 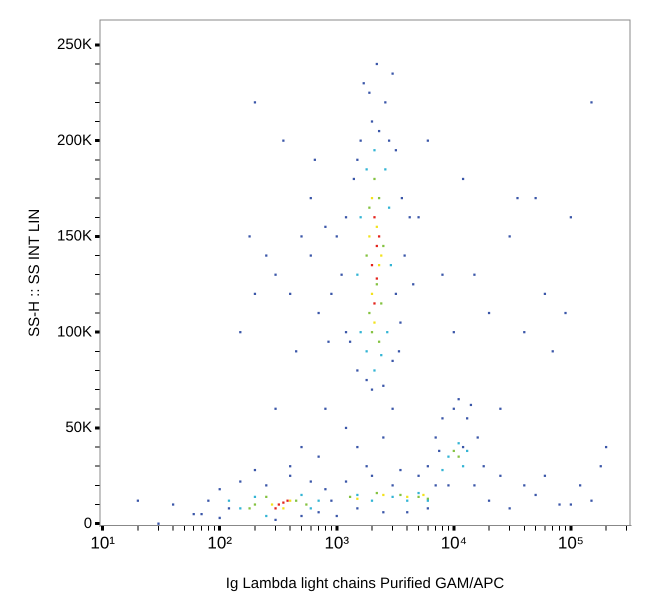 I want to click on x-tick-label: 10³, so click(x=337, y=542).